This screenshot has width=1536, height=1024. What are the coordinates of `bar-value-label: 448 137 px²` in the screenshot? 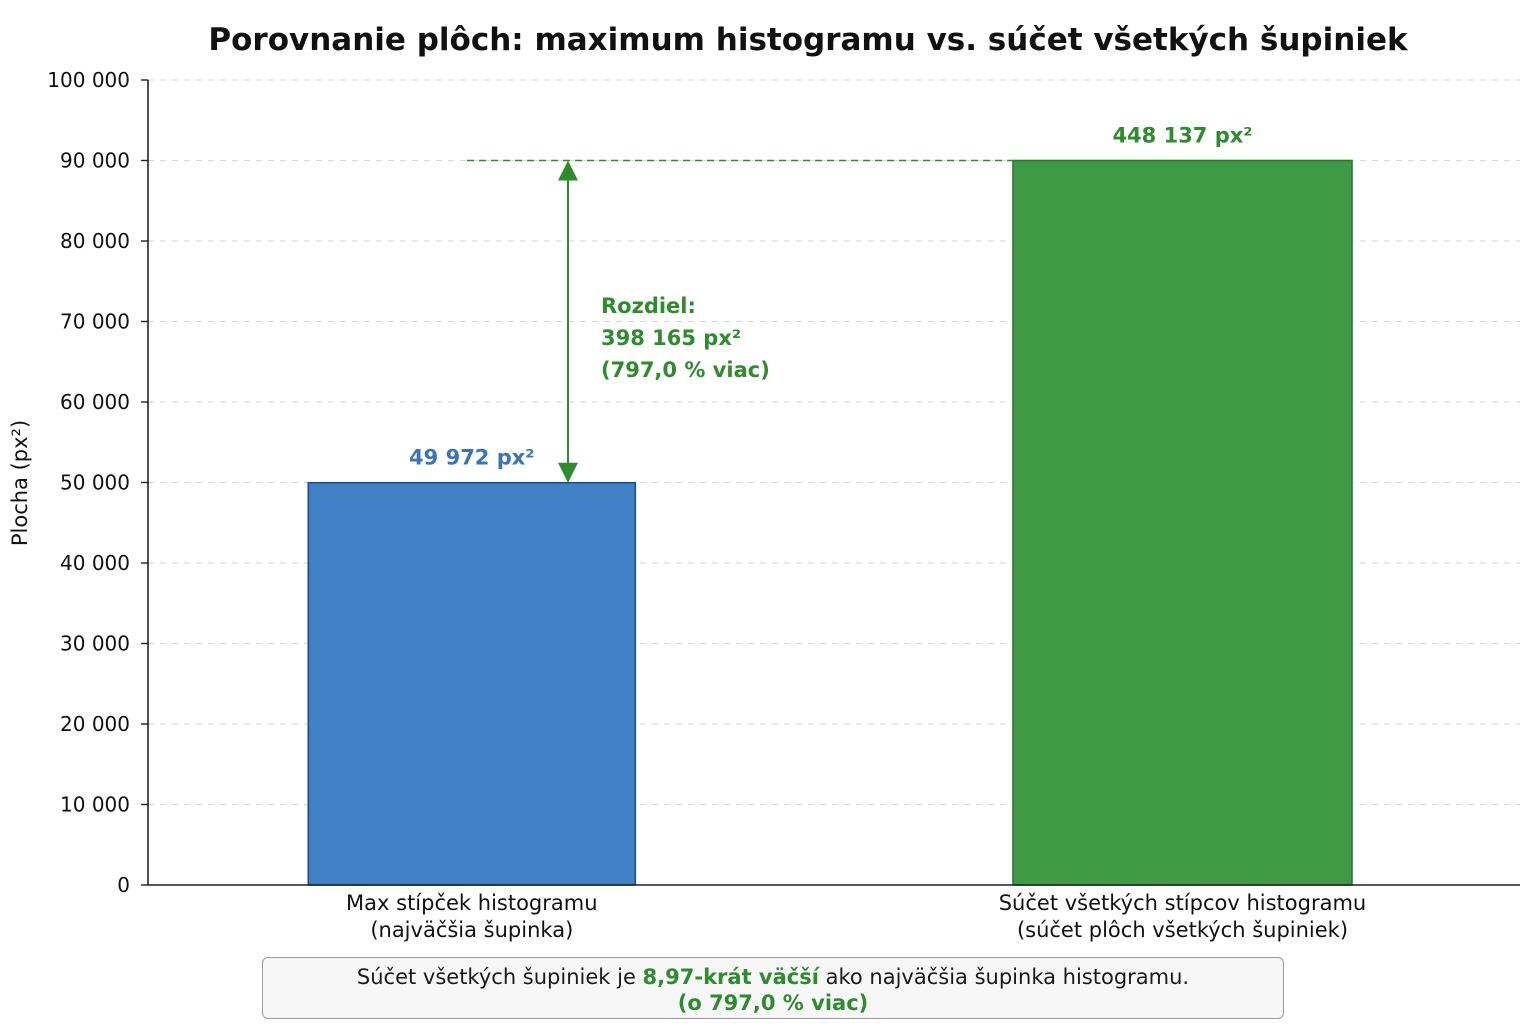 It's located at (1182, 136).